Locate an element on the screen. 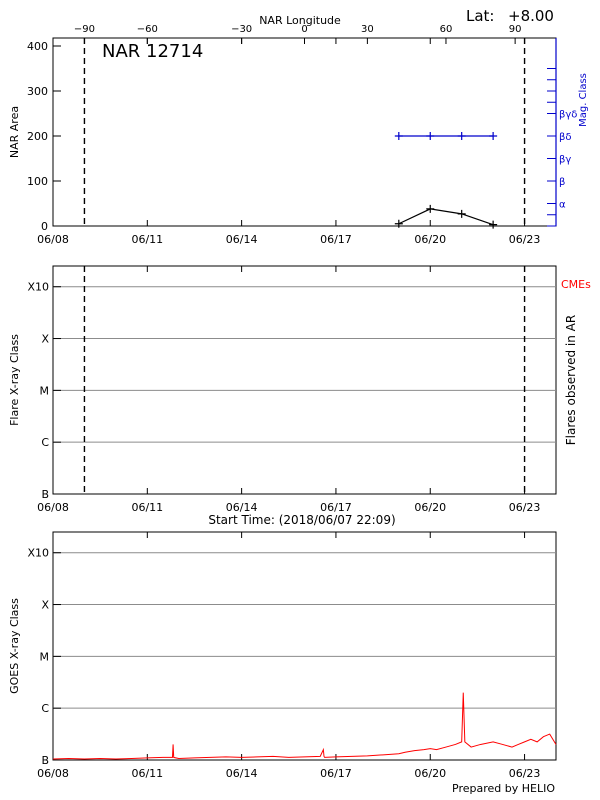 This screenshot has width=600, height=800. flare-y2label: Flares observed in AR is located at coordinates (571, 380).